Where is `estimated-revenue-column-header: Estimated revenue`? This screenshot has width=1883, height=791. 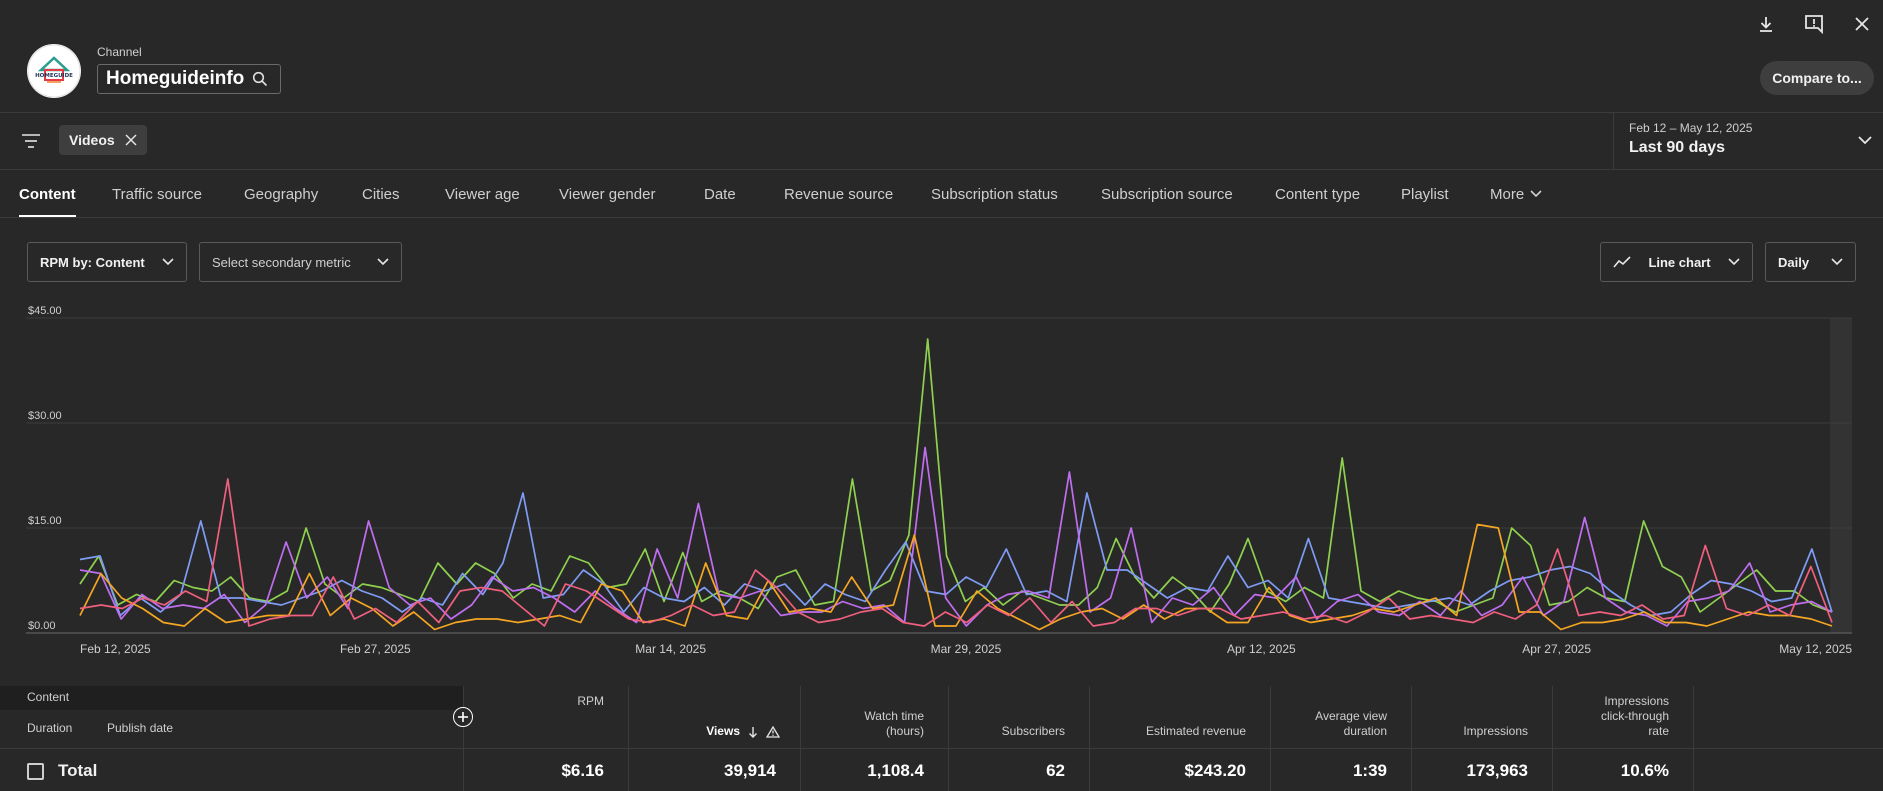
estimated-revenue-column-header: Estimated revenue is located at coordinates (1195, 731).